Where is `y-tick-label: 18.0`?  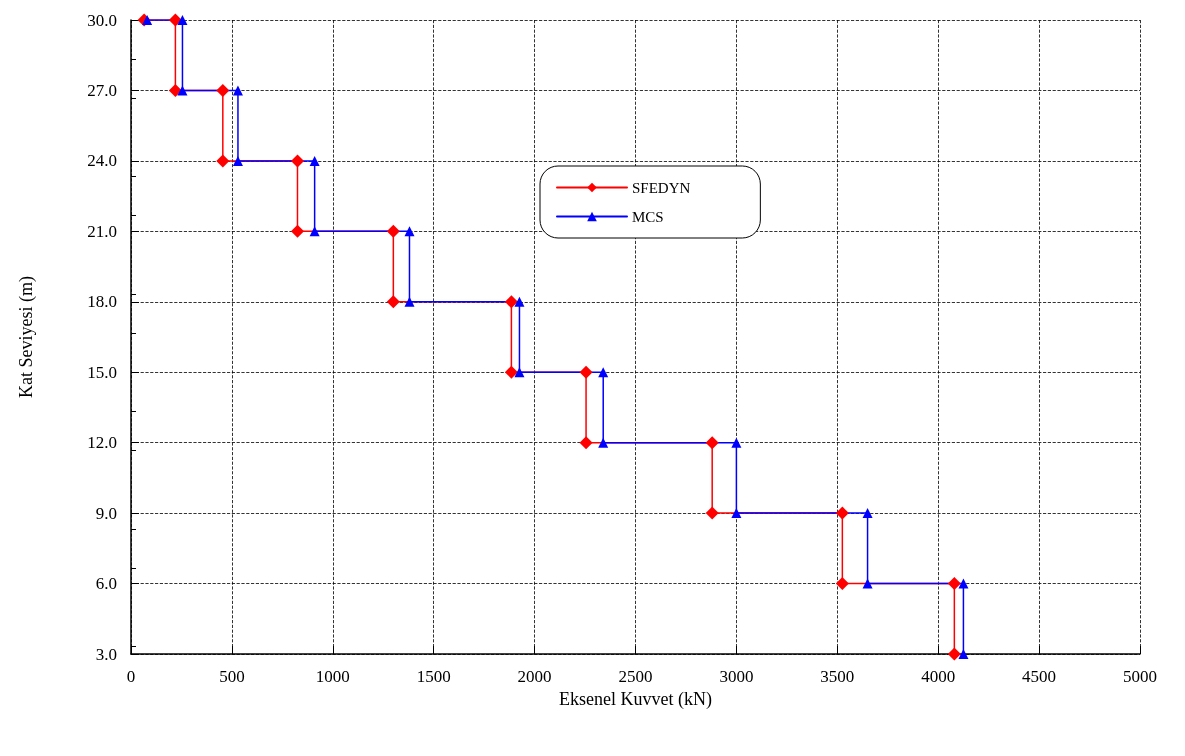
y-tick-label: 18.0 is located at coordinates (102, 302).